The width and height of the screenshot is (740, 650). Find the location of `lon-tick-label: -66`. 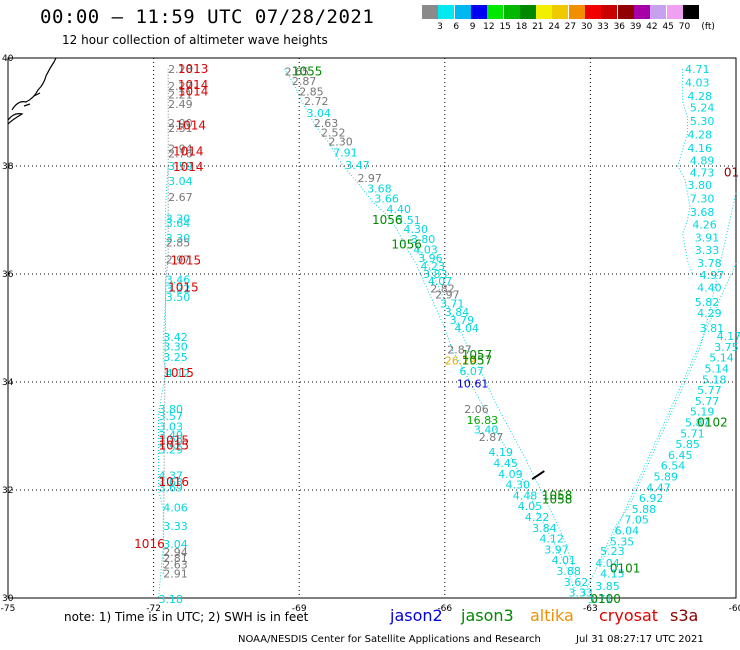

lon-tick-label: -66 is located at coordinates (444, 609).